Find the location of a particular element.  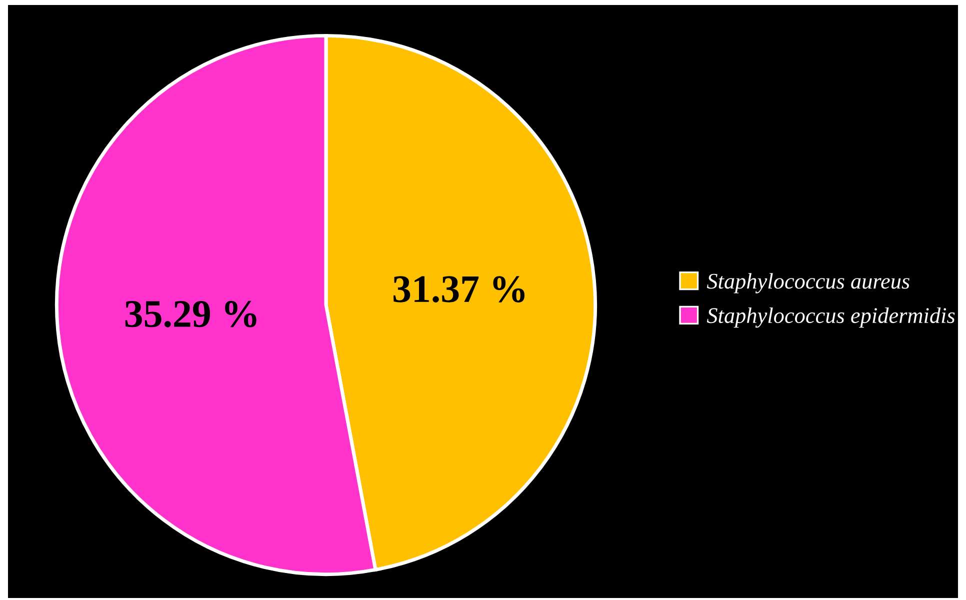

data-label: 35.29 % is located at coordinates (190, 314).